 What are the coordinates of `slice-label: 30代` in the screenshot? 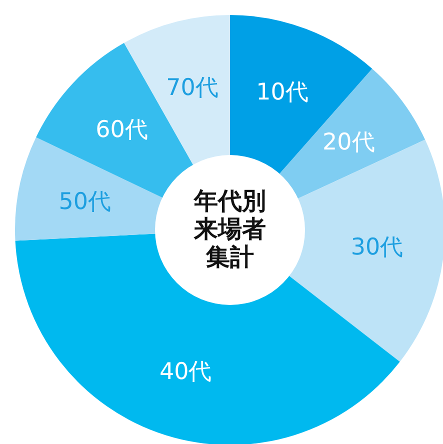 It's located at (377, 247).